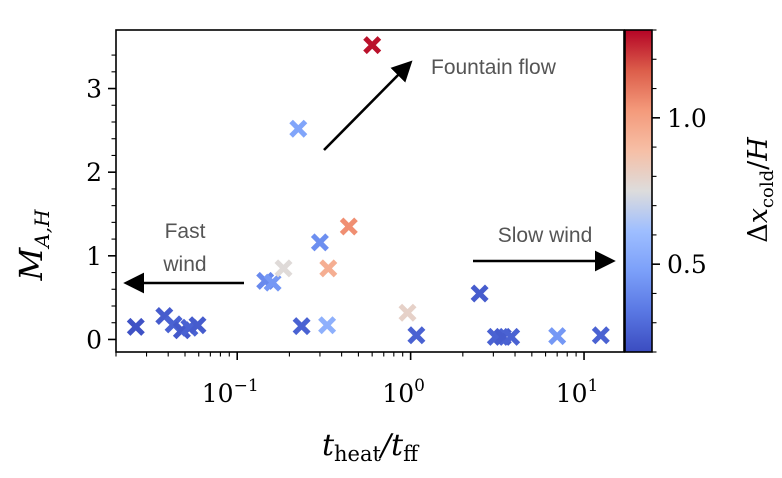 The width and height of the screenshot is (782, 478). Describe the element at coordinates (687, 264) in the screenshot. I see `colorbar-tick-label: 0.5` at that location.